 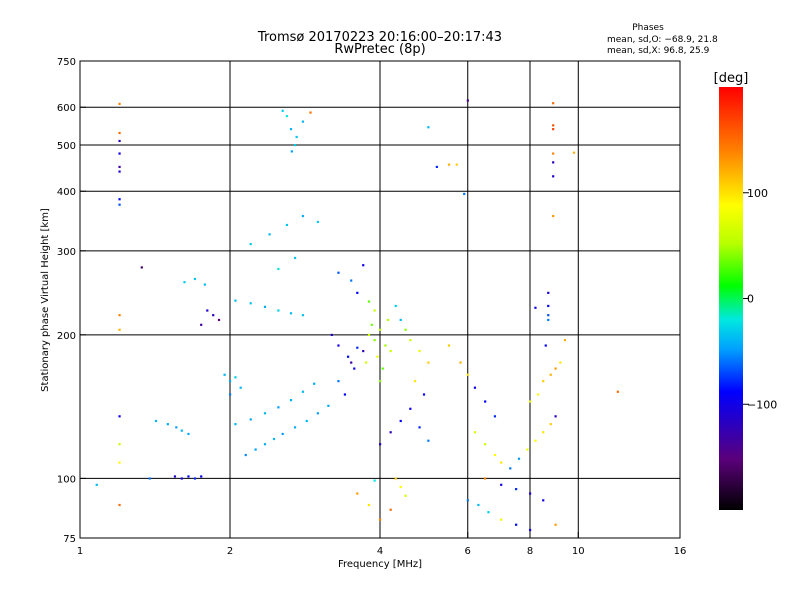 What do you see at coordinates (80, 551) in the screenshot?
I see `x-tick-label: 1` at bounding box center [80, 551].